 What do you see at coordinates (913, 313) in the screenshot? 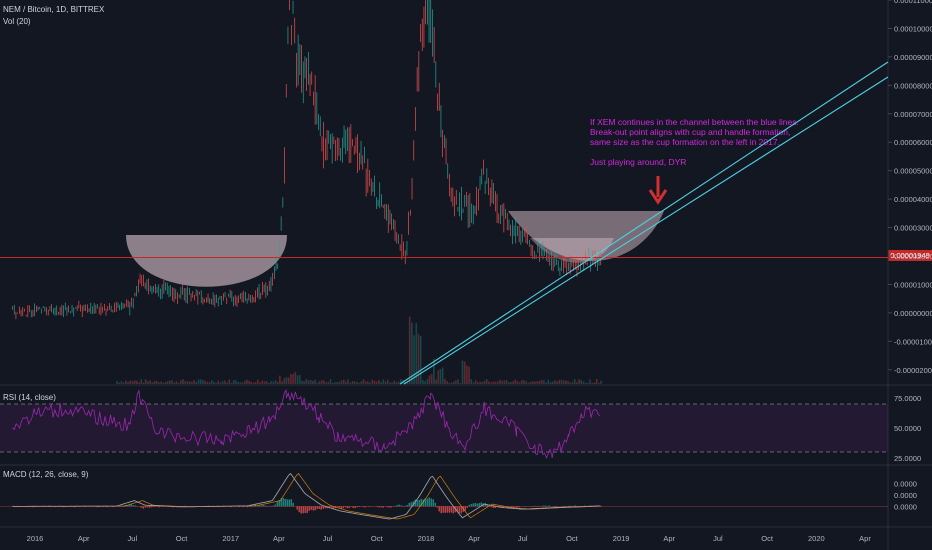
I see `price-axis-label: 0.00000000` at bounding box center [913, 313].